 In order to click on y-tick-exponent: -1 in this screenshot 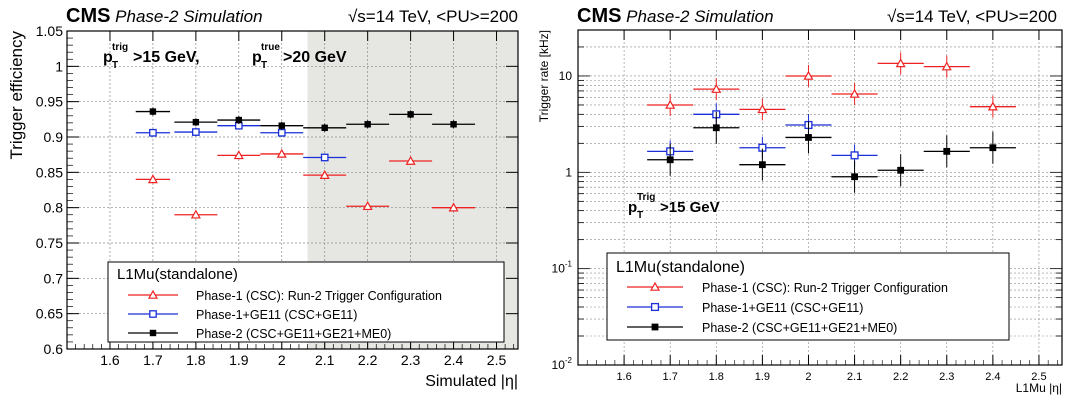, I will do `click(569, 264)`.